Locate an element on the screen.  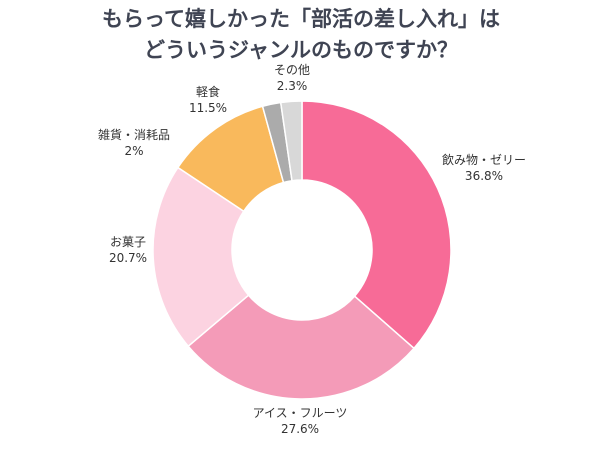
slice-label-light-meal: 軽食 11.5% is located at coordinates (208, 100).